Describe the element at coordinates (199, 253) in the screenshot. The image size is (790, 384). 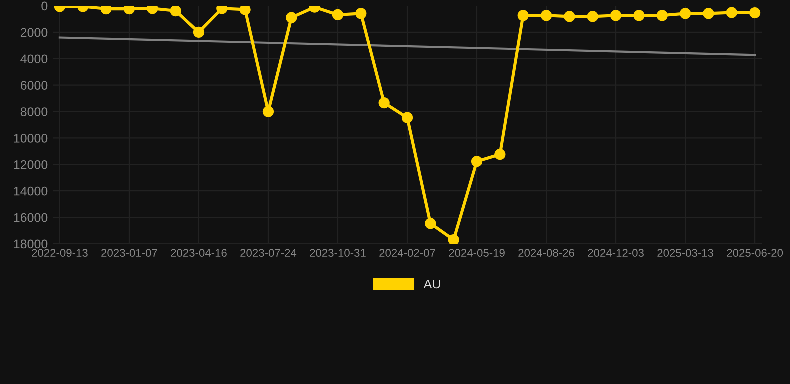
I see `x-tick-label: 2023-04-16` at that location.